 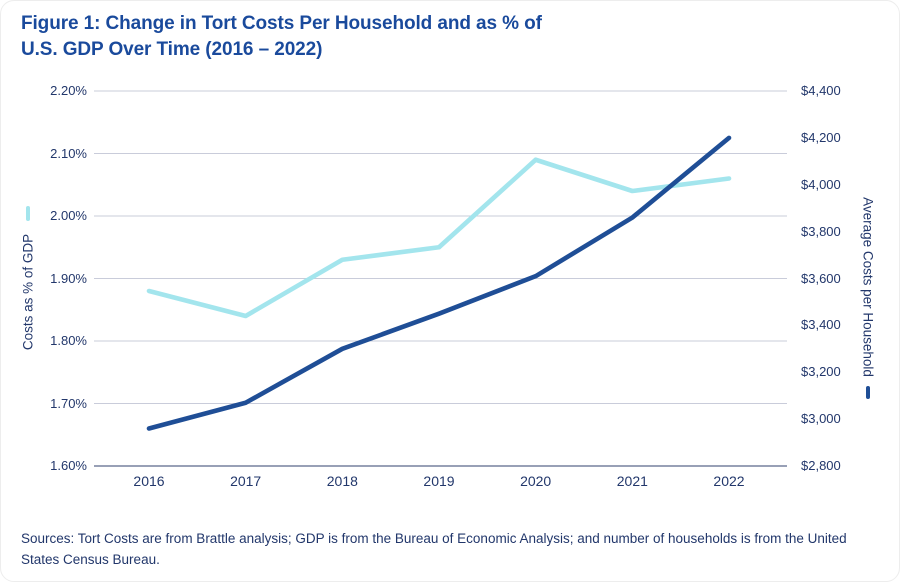 I want to click on right-axis-tick-label: $3,200, so click(x=821, y=372).